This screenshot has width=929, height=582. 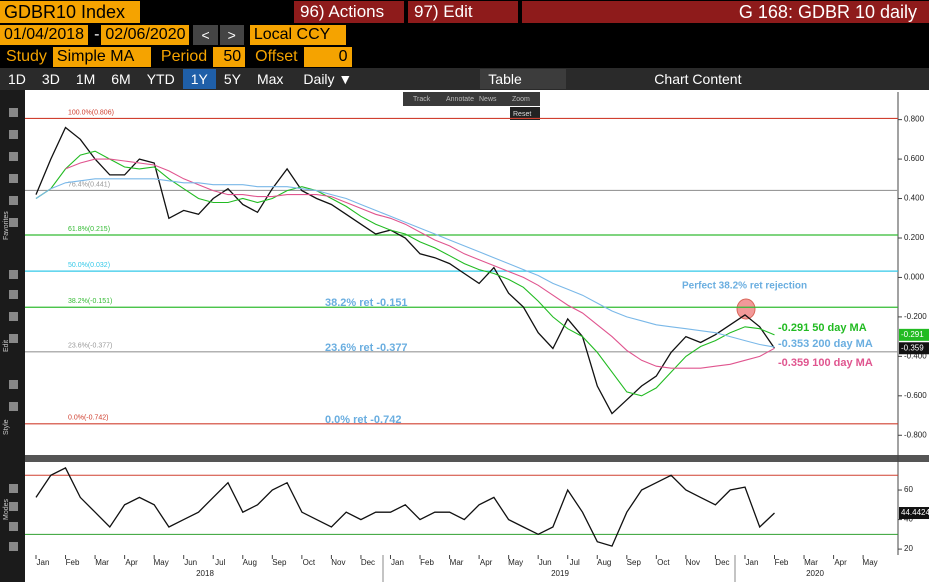 What do you see at coordinates (91, 112) in the screenshot?
I see `fib-label: 100.0%(0.806)` at bounding box center [91, 112].